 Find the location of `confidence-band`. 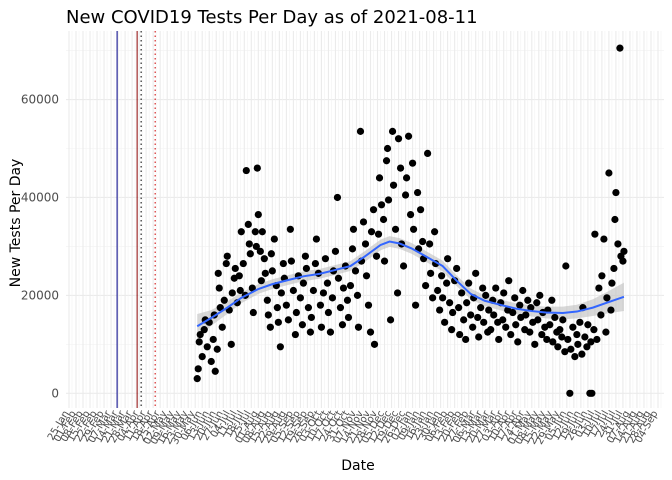

confidence-band is located at coordinates (410, 287).